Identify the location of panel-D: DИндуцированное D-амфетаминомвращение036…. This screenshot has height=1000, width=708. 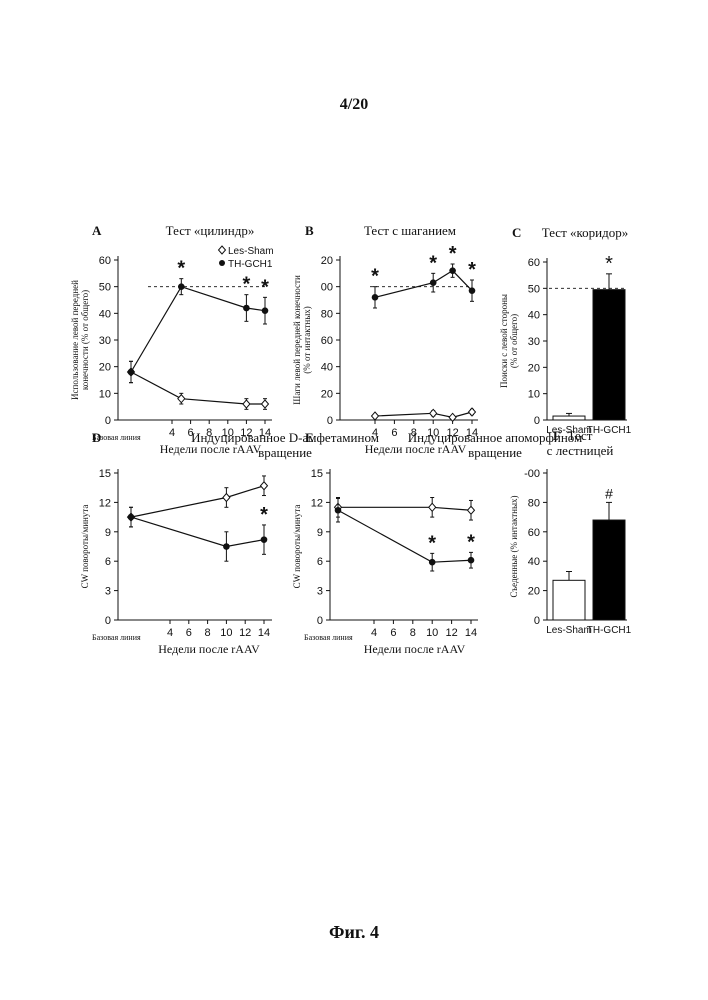
(229, 543).